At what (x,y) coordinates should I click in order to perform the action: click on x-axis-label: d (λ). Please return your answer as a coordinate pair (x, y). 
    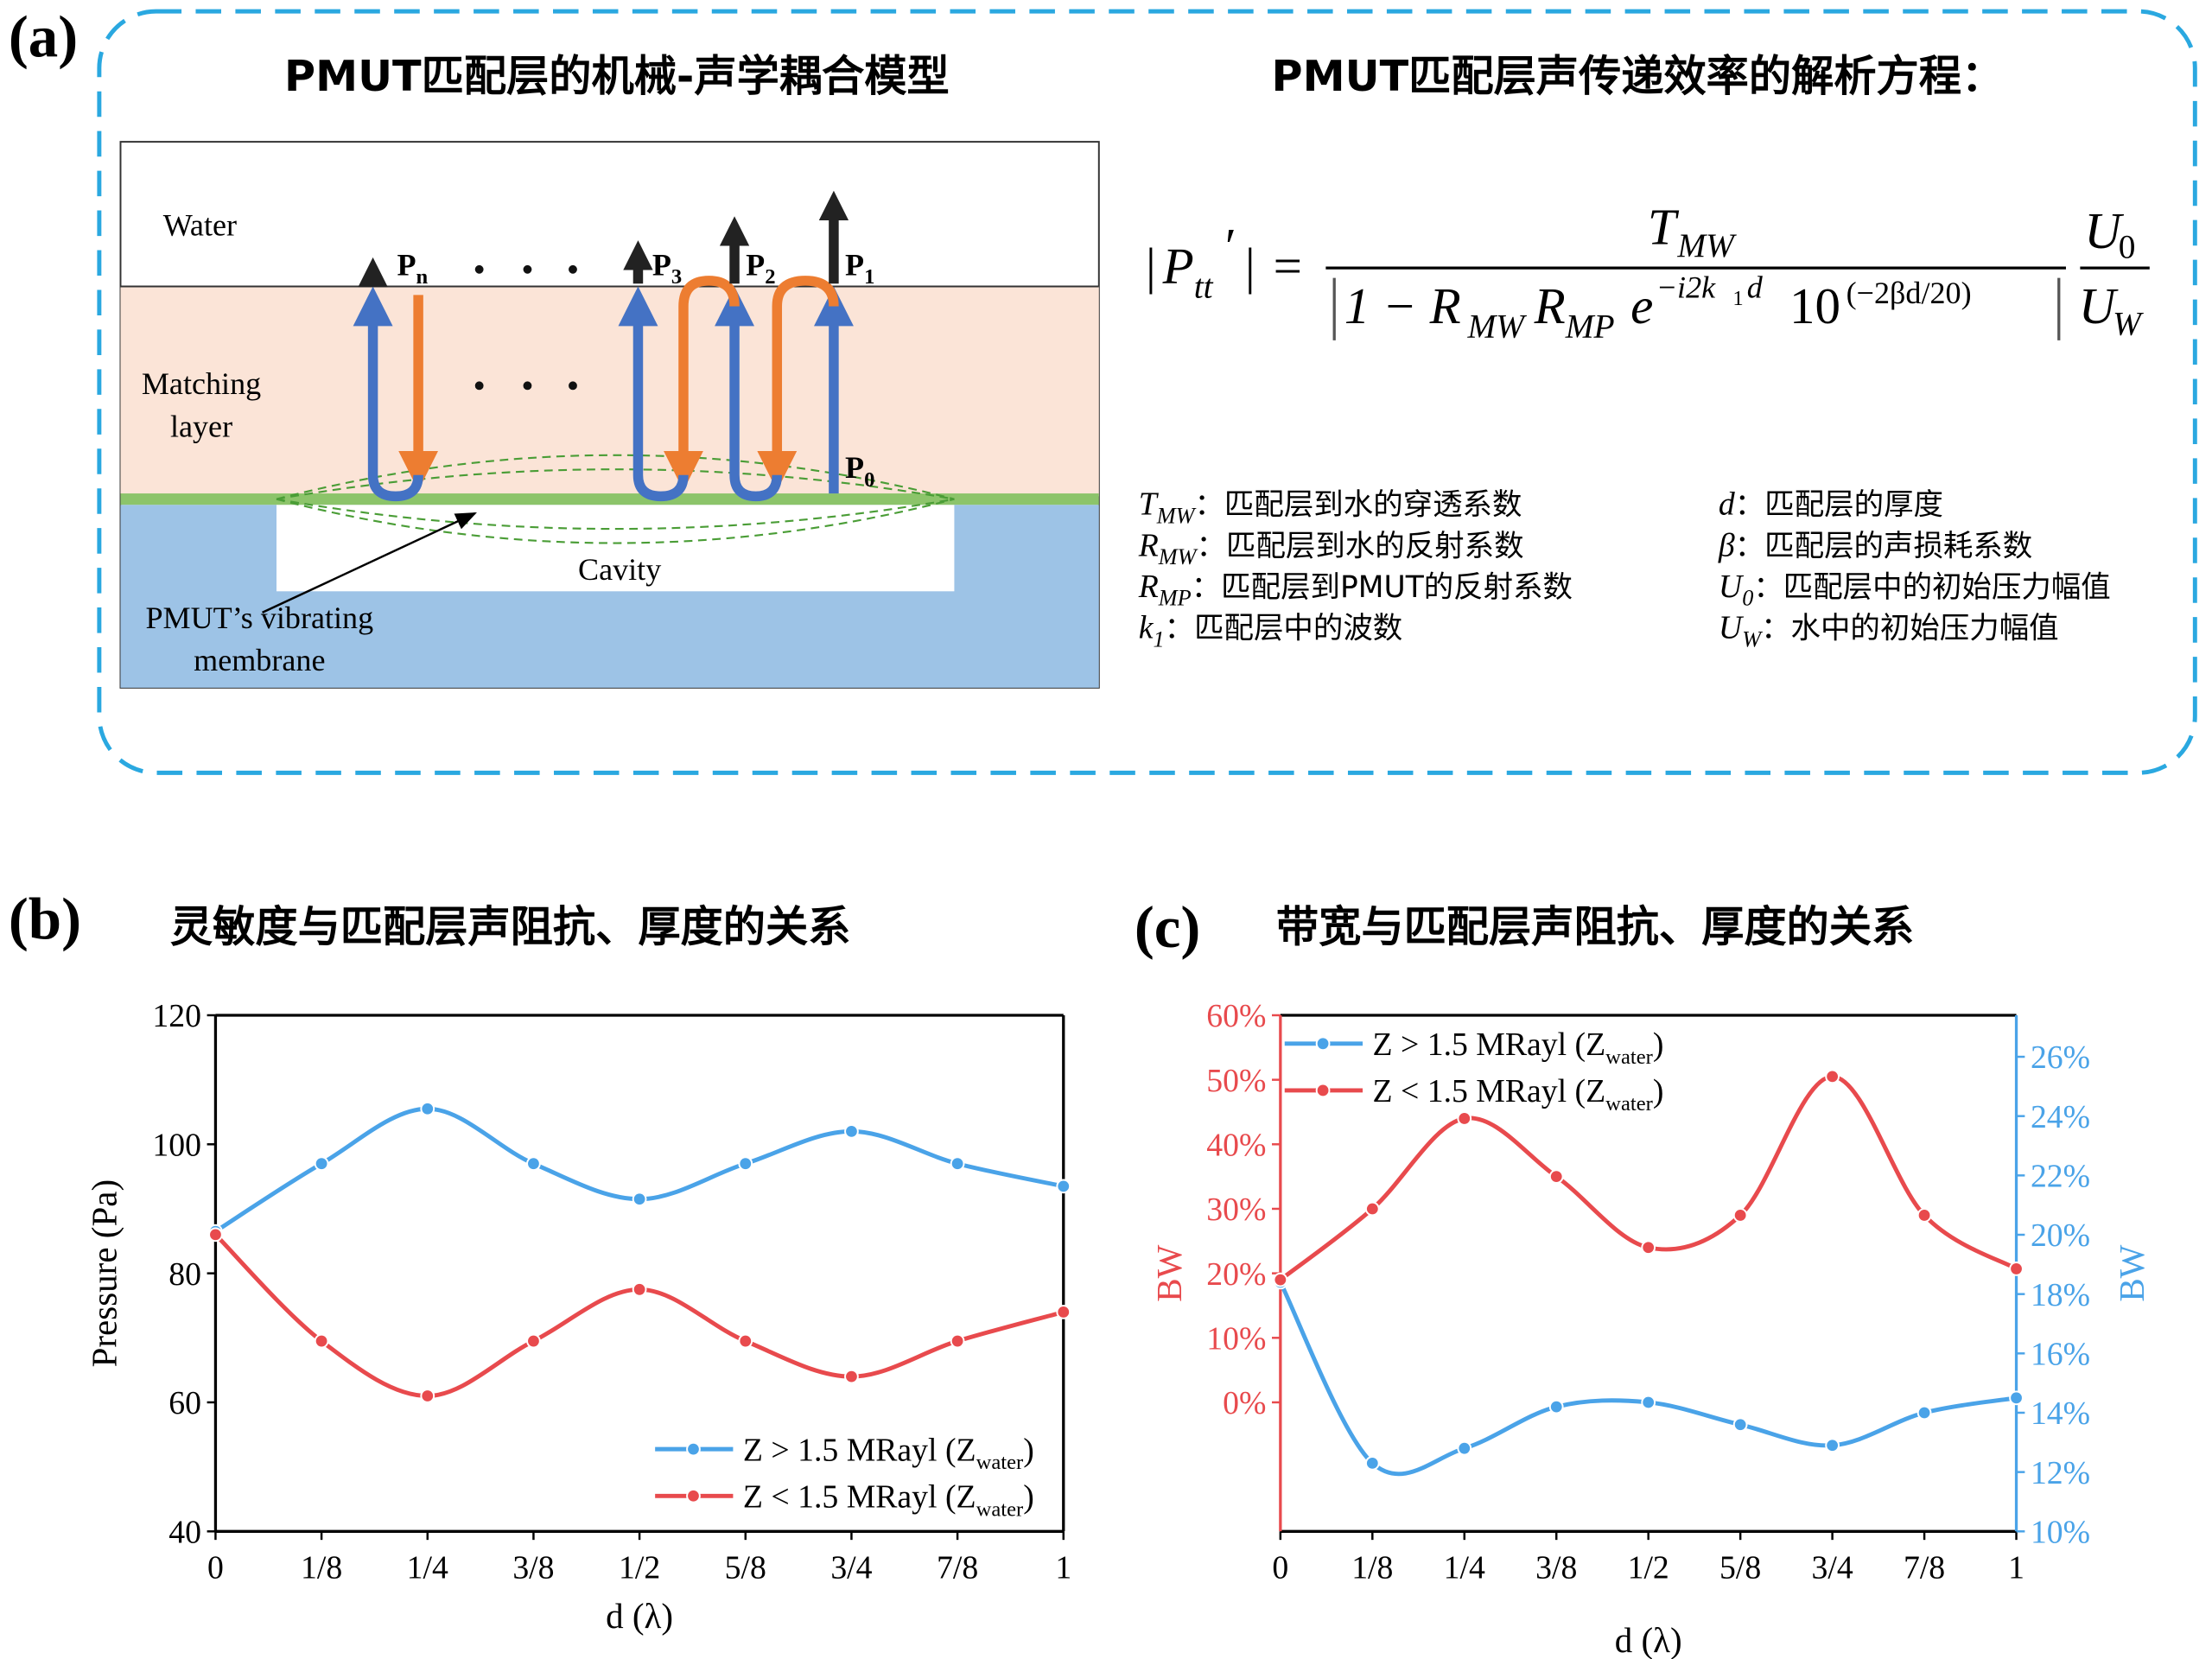
    Looking at the image, I should click on (1648, 1639).